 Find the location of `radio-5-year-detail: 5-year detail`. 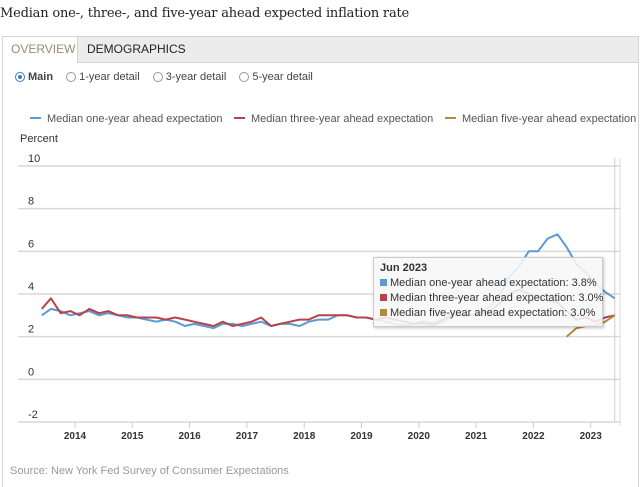

radio-5-year-detail: 5-year detail is located at coordinates (276, 77).